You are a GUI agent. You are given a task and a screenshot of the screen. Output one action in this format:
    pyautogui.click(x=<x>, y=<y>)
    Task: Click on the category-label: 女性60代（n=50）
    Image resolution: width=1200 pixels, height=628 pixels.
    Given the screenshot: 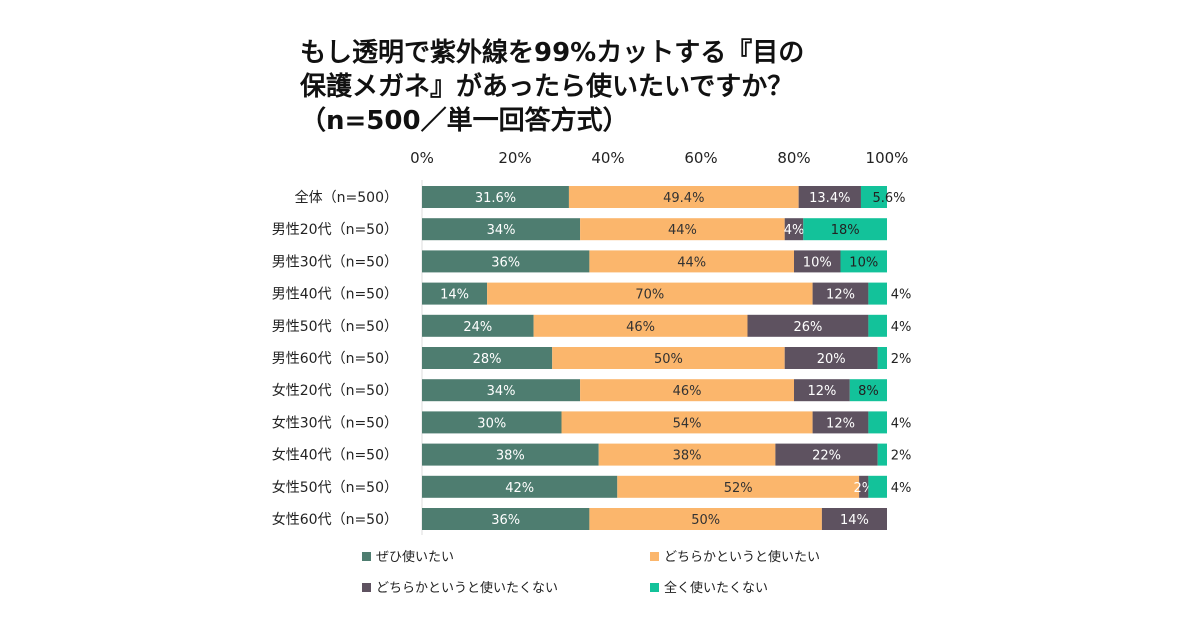 What is the action you would take?
    pyautogui.click(x=335, y=519)
    